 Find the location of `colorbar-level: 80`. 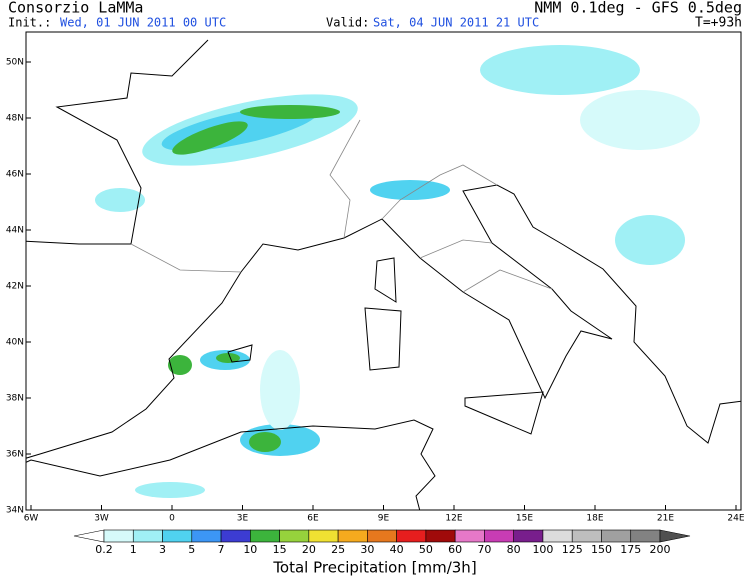

colorbar-level: 80 is located at coordinates (514, 549).